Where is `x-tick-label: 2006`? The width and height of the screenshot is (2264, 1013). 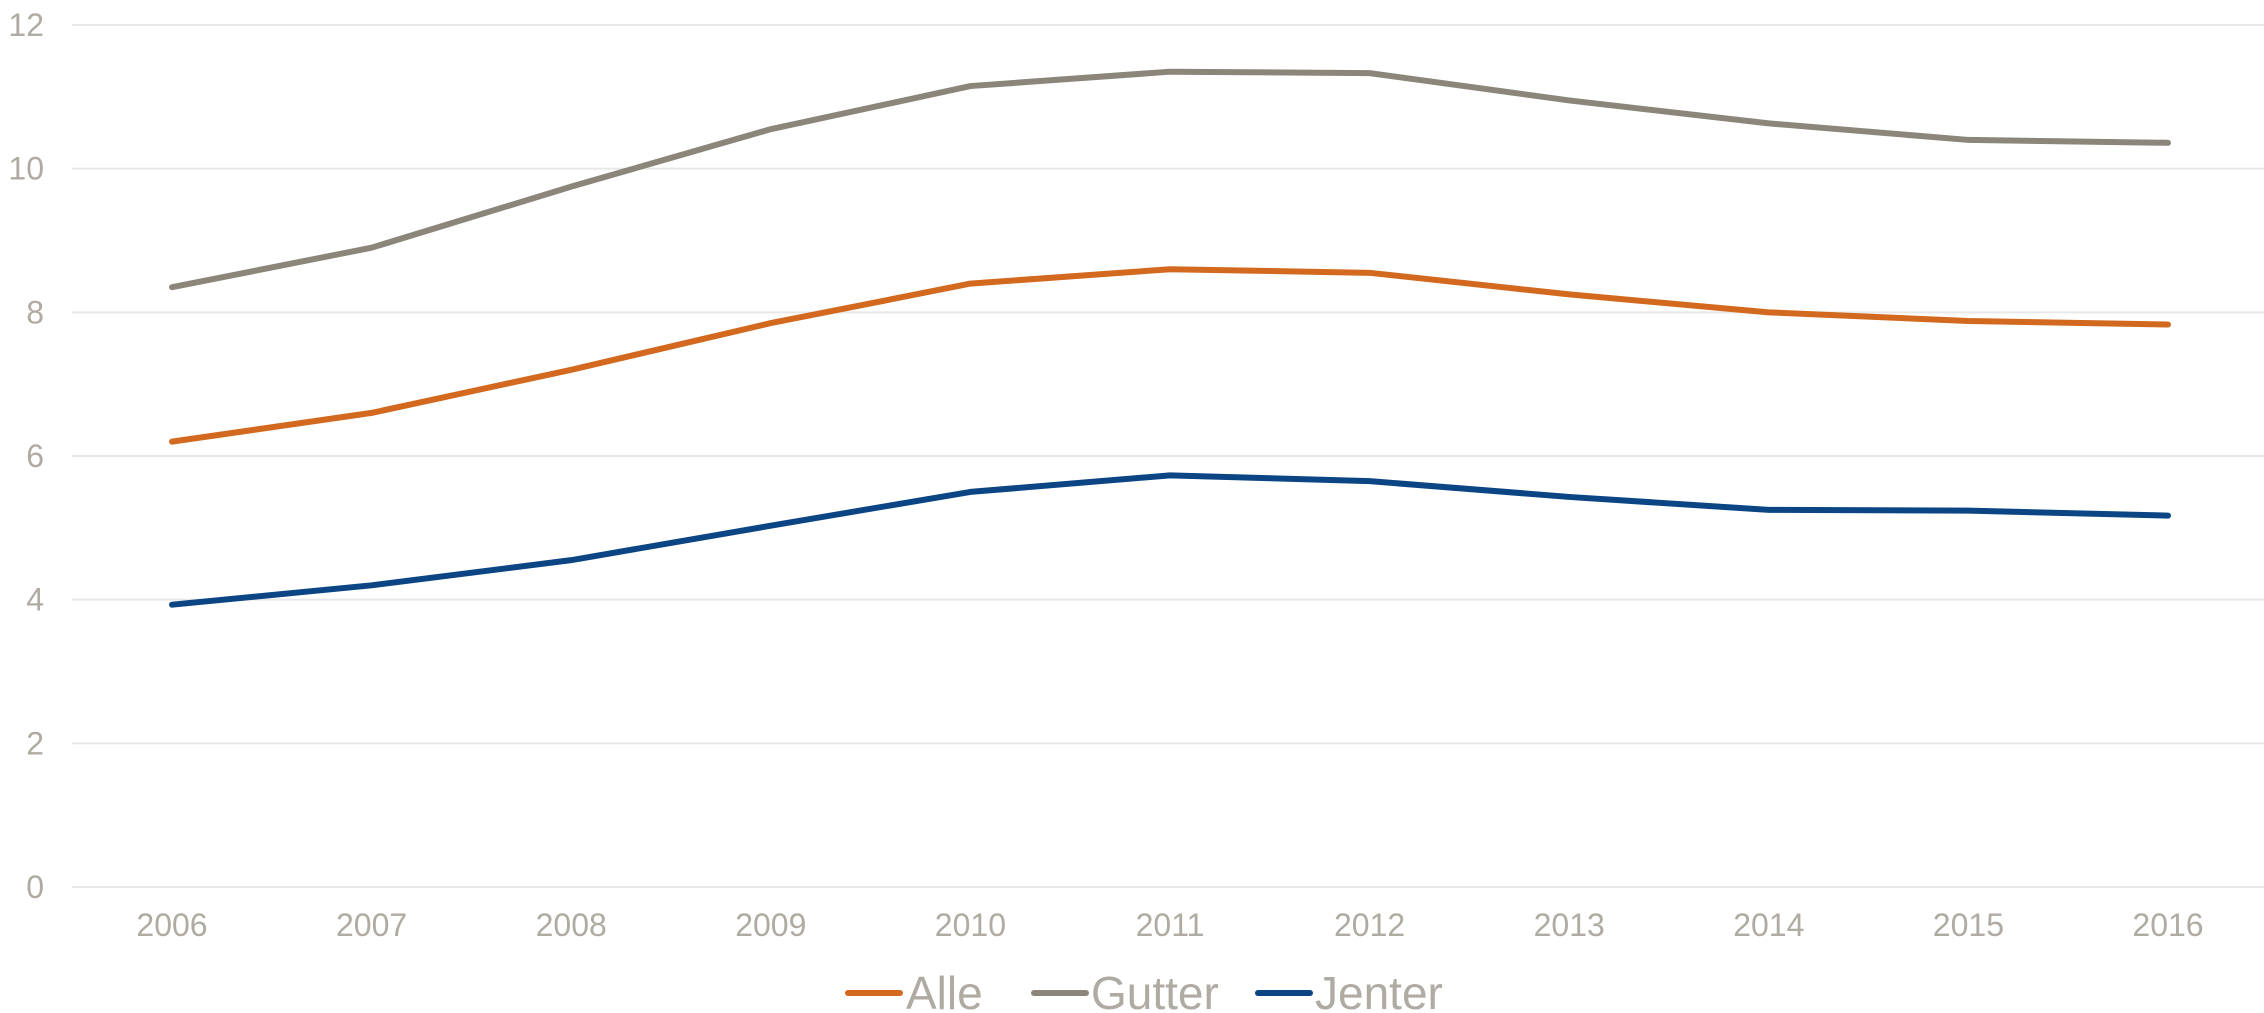
x-tick-label: 2006 is located at coordinates (171, 925).